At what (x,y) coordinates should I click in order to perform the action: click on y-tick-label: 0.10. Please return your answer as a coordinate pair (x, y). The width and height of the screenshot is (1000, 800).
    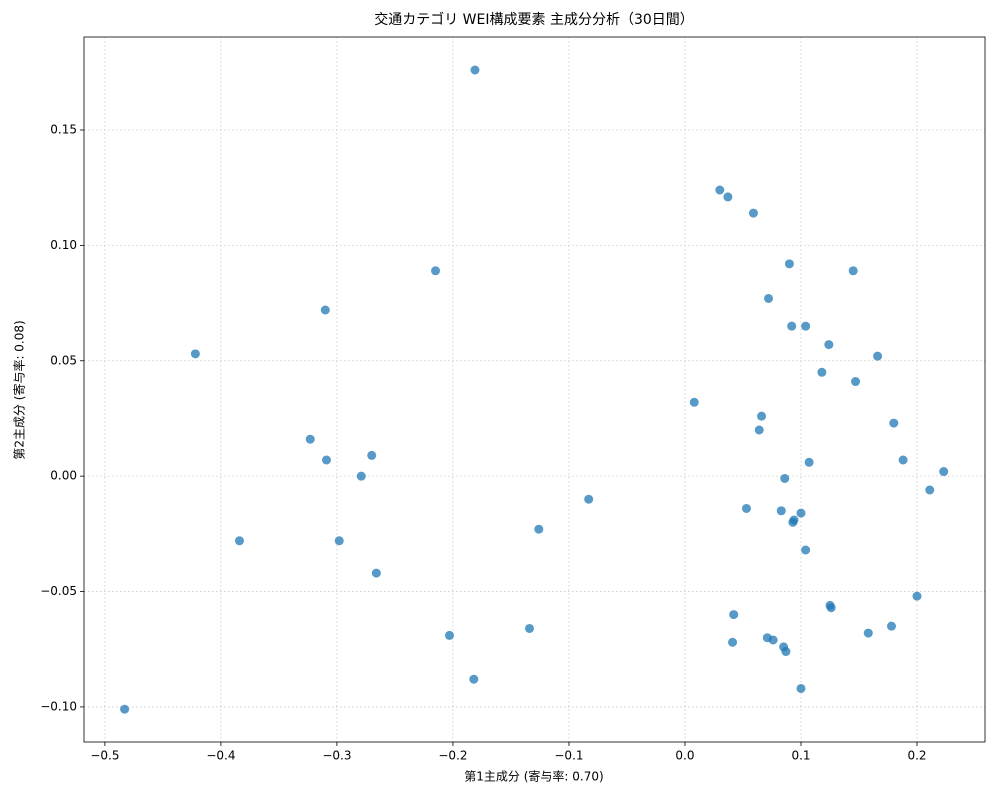
    Looking at the image, I should click on (63, 245).